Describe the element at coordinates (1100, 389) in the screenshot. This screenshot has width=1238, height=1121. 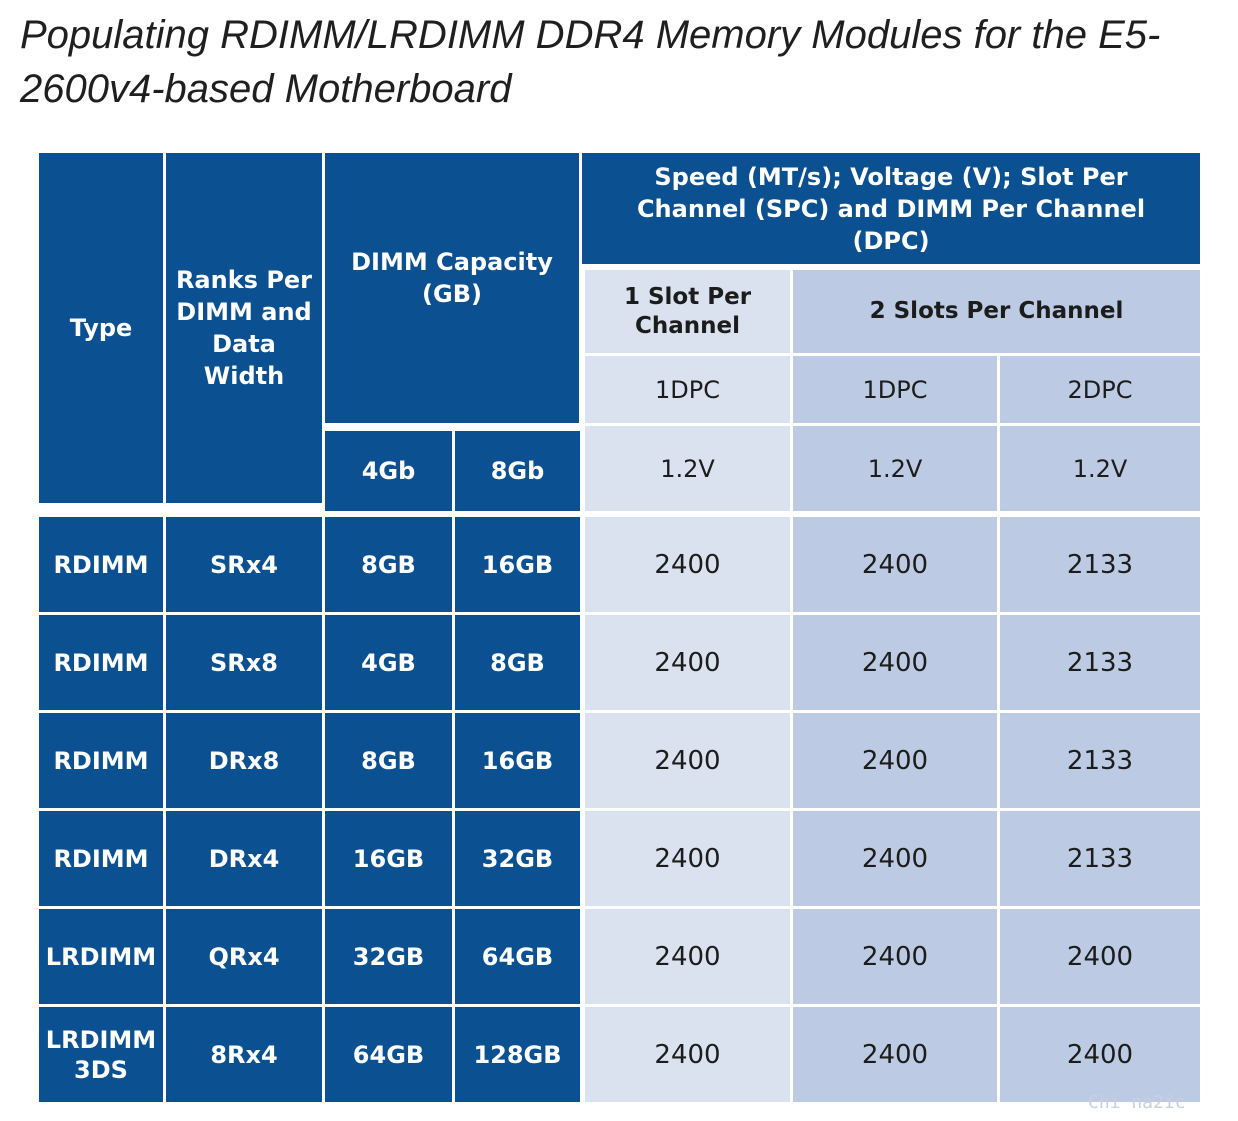
I see `header-dpc-3: 2DPC` at that location.